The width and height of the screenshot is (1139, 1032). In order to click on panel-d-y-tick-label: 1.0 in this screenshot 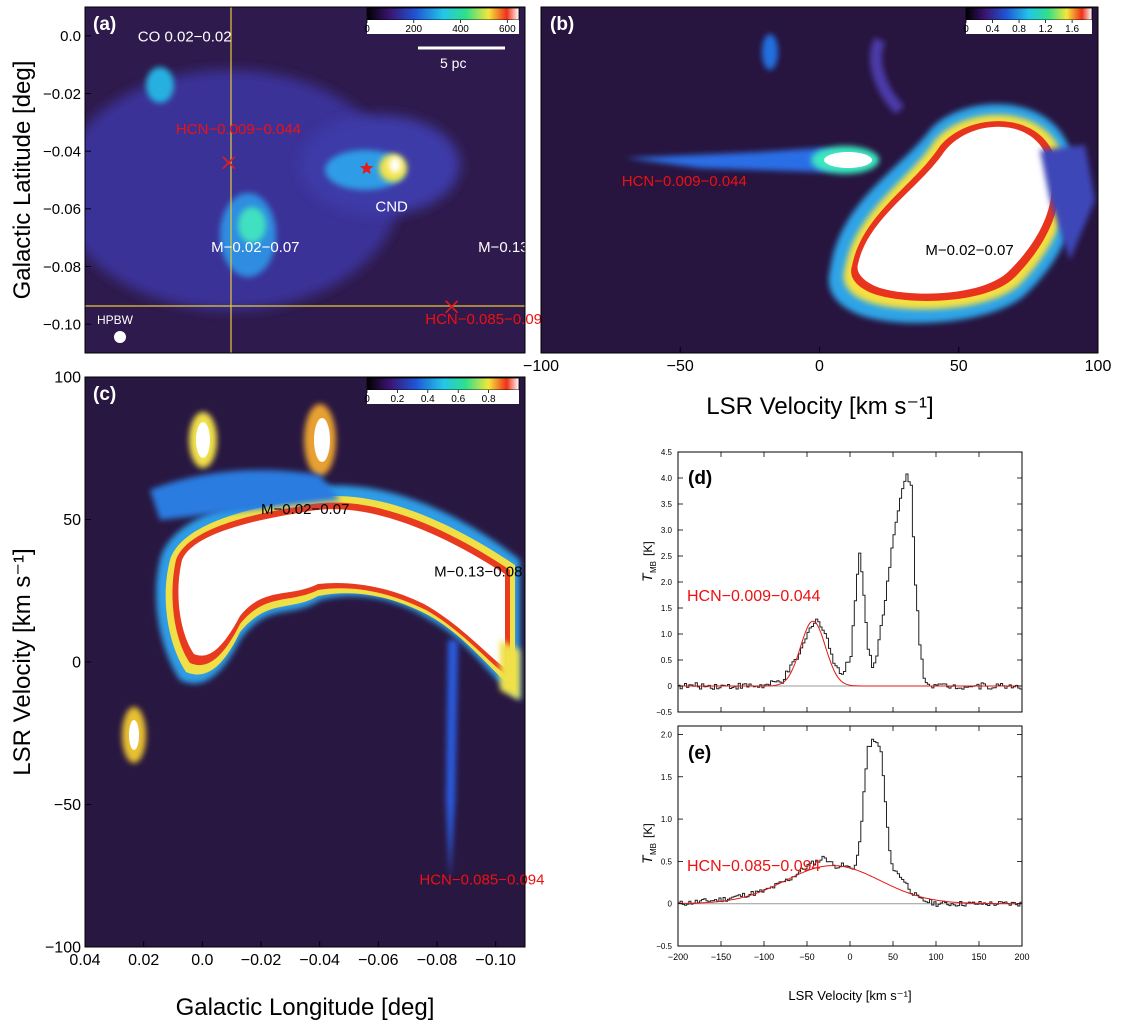, I will do `click(667, 634)`.